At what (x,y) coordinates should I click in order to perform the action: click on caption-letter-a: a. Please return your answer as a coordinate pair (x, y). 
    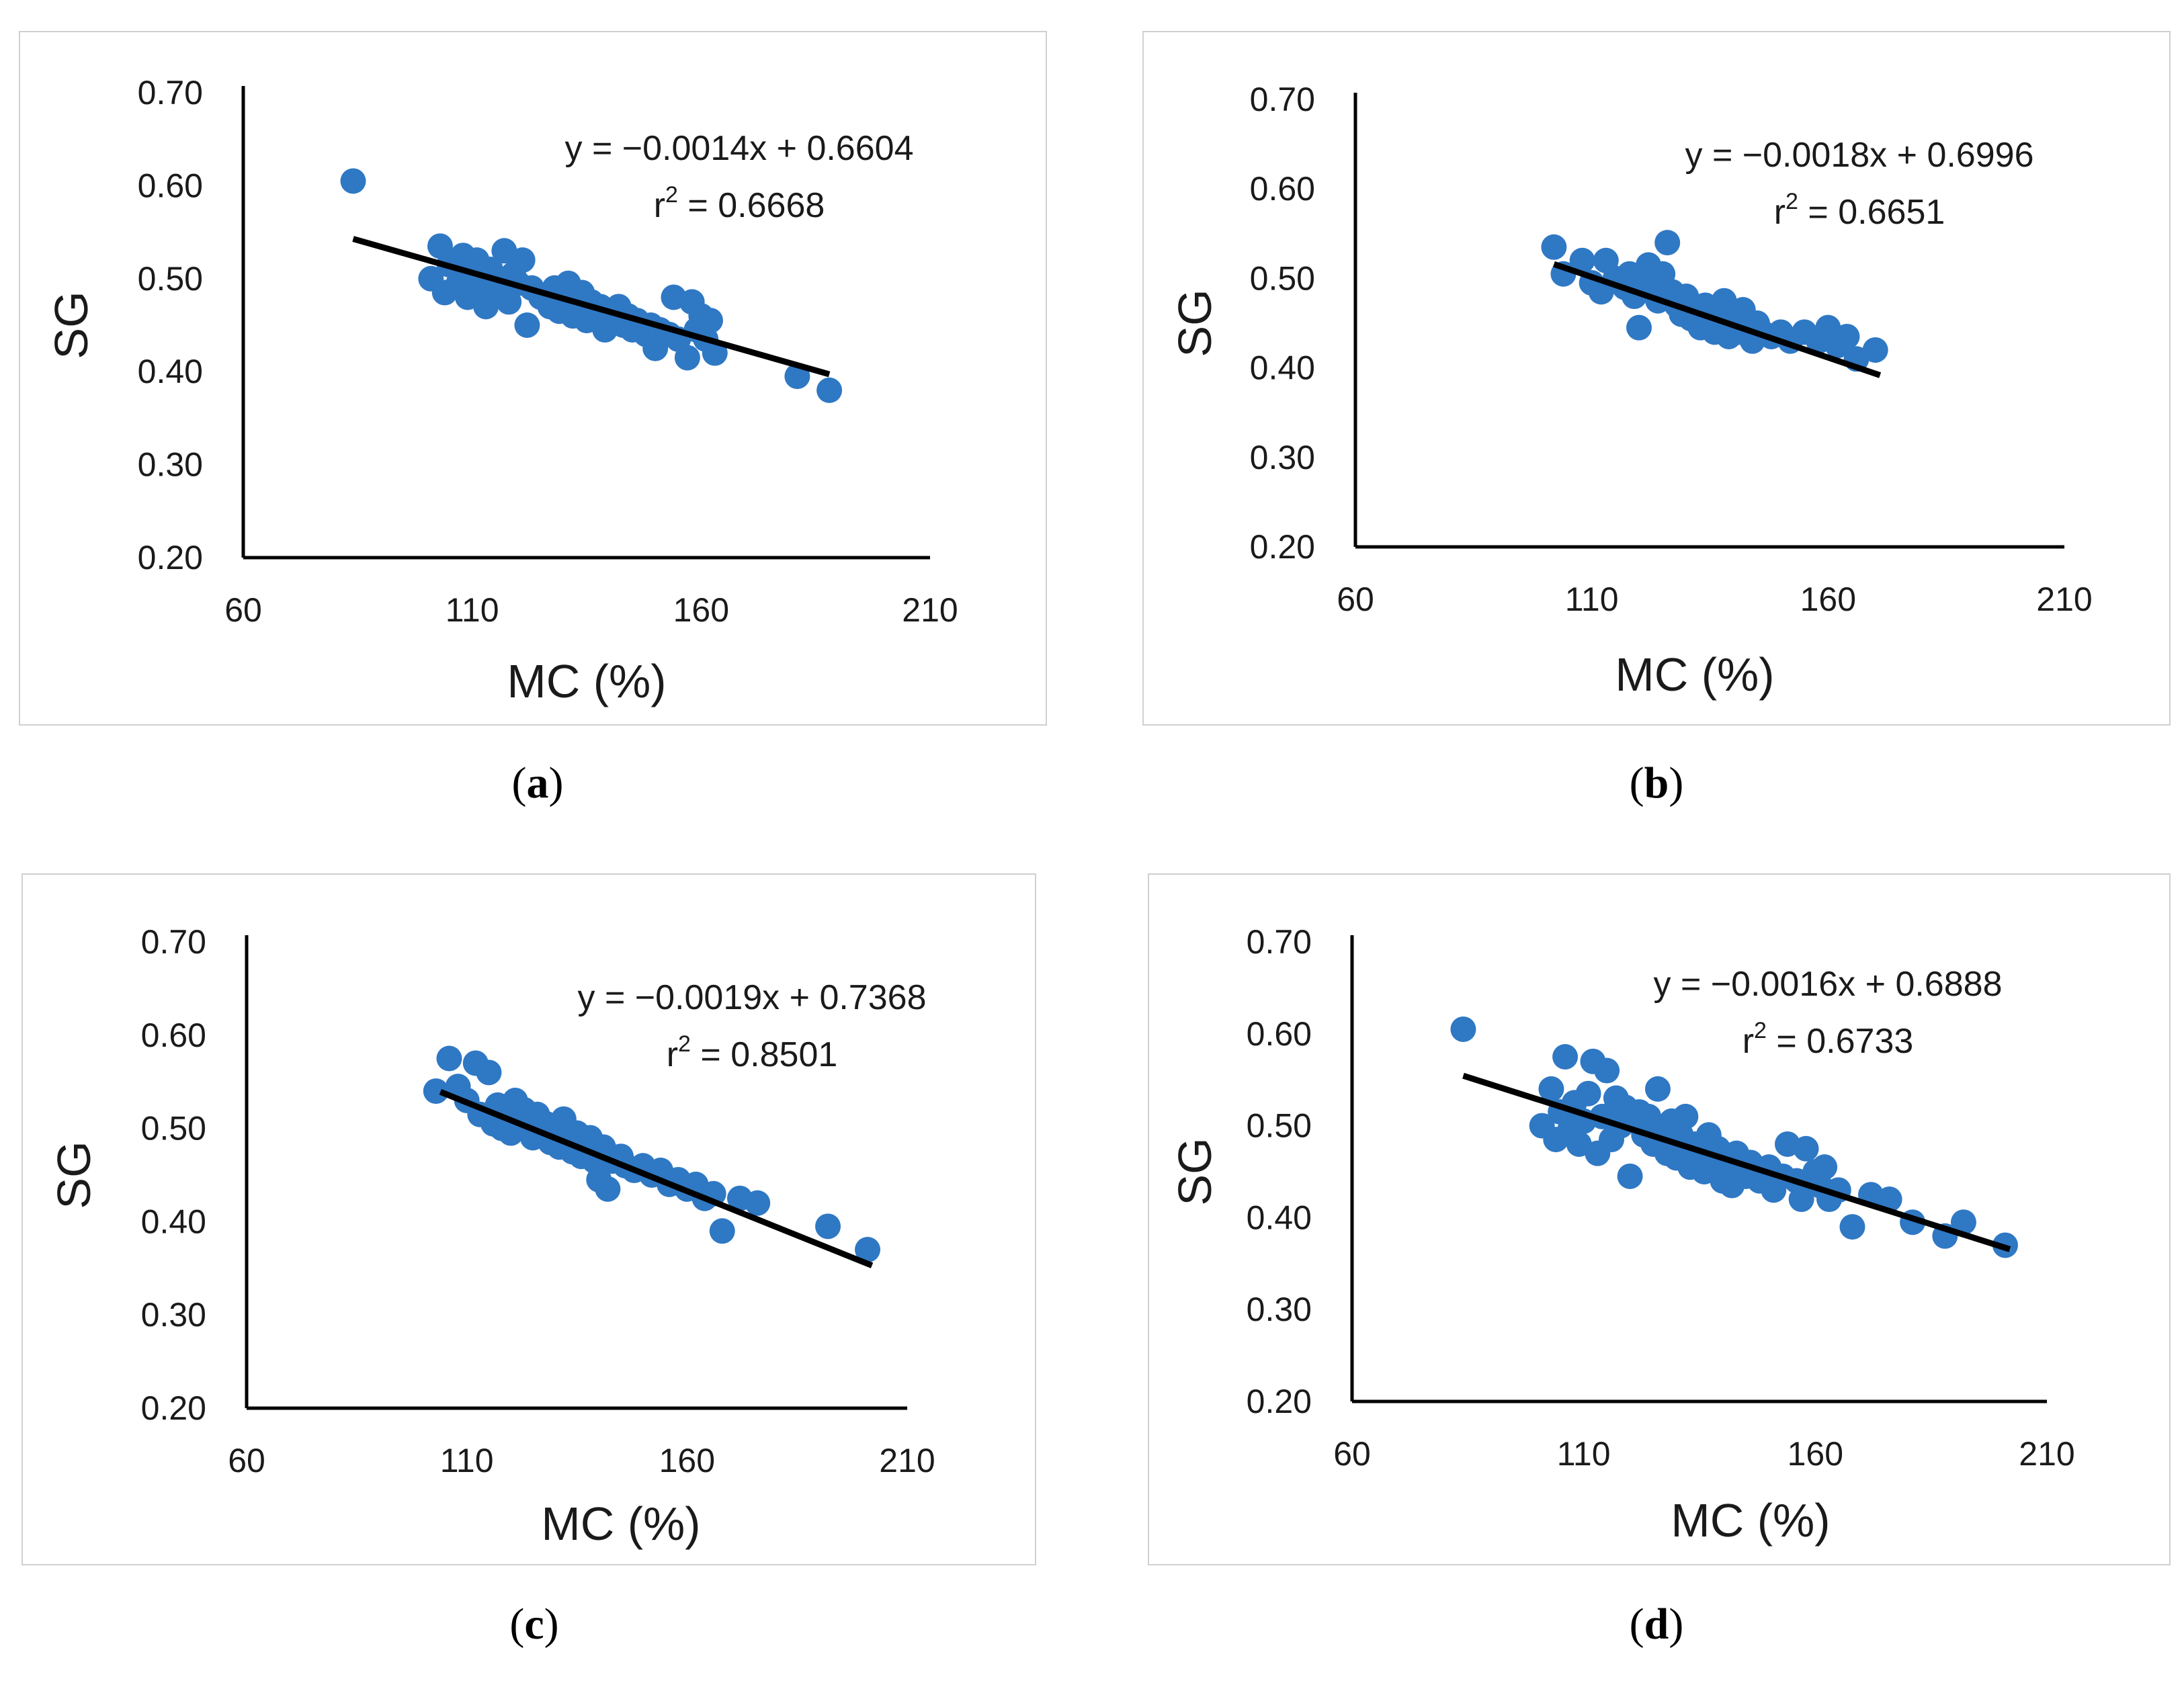
    Looking at the image, I should click on (537, 783).